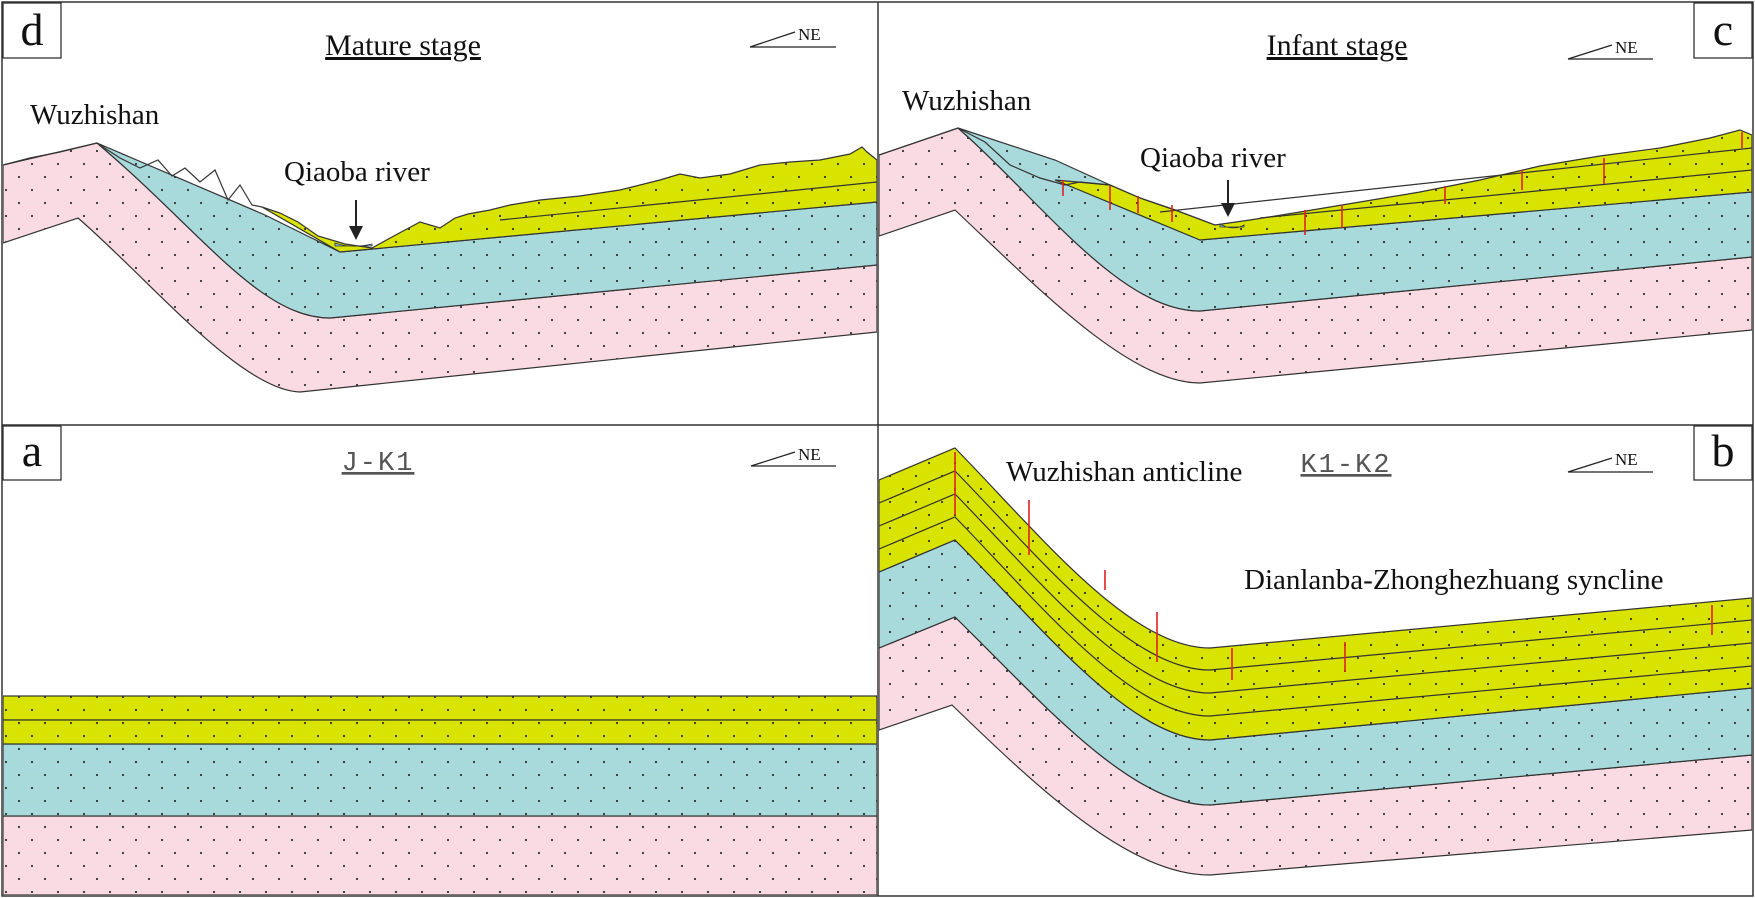  I want to click on panel-d, so click(440, 267).